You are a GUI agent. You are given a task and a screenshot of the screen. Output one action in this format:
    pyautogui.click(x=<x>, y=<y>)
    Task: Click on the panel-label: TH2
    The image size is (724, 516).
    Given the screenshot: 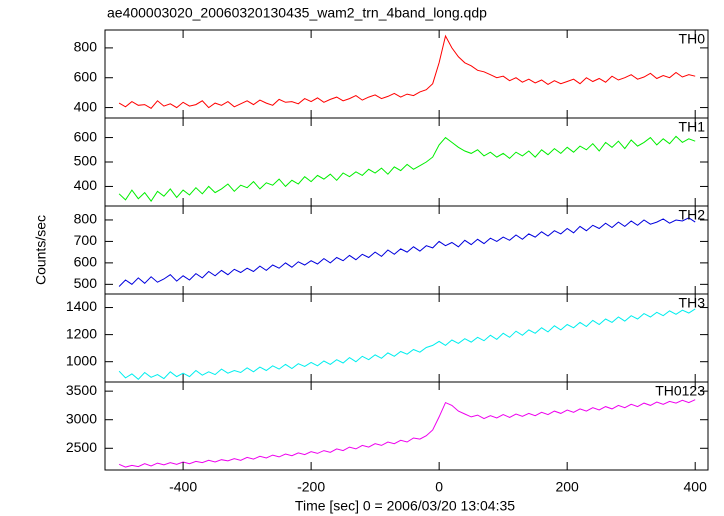 What is the action you would take?
    pyautogui.click(x=692, y=215)
    